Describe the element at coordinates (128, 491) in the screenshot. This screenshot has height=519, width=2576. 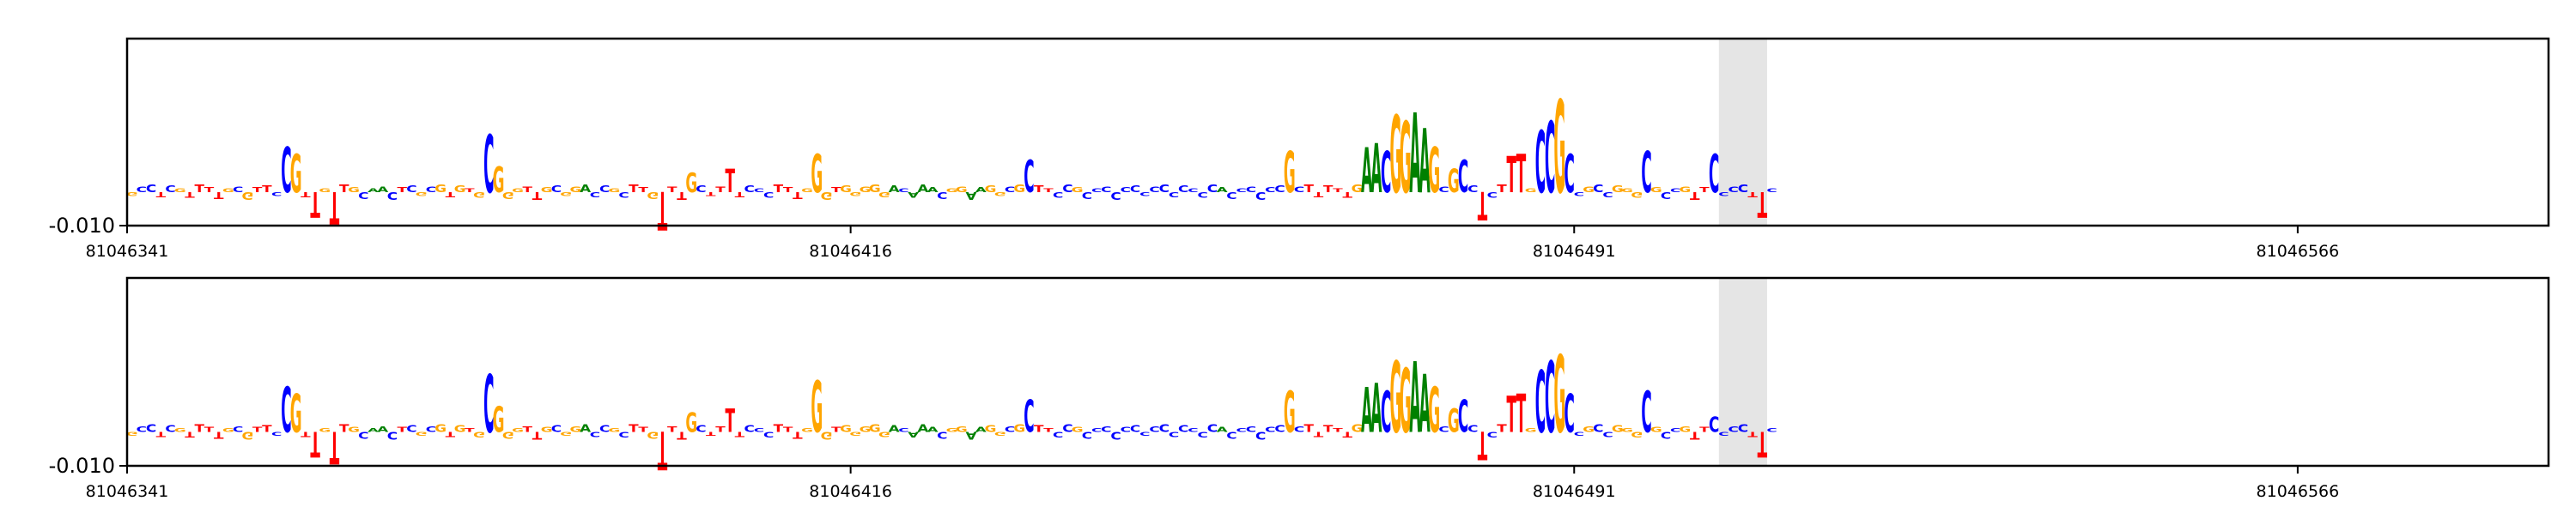
I see `x-tick-label: 81046341` at that location.